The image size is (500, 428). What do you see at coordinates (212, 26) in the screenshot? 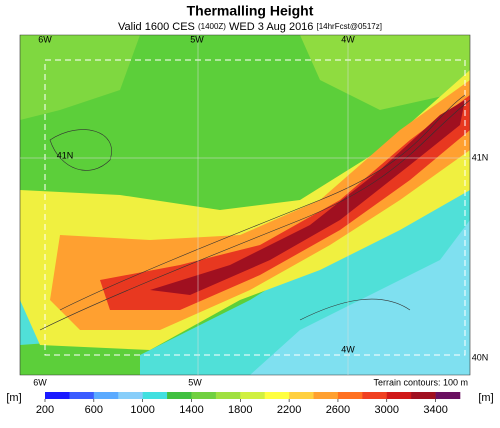
I see `subtitle-part: (1400Z)` at bounding box center [212, 26].